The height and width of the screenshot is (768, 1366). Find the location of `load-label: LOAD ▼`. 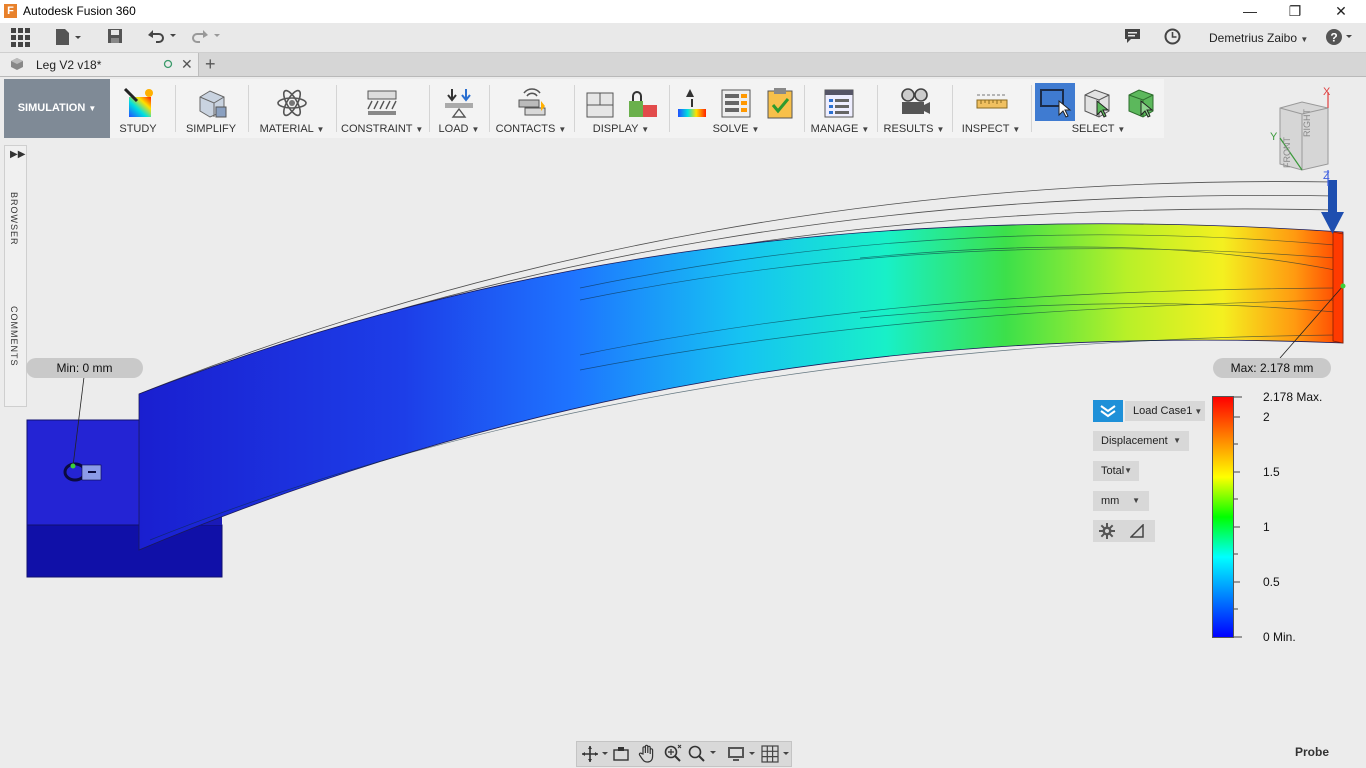

load-label: LOAD ▼ is located at coordinates (459, 129).